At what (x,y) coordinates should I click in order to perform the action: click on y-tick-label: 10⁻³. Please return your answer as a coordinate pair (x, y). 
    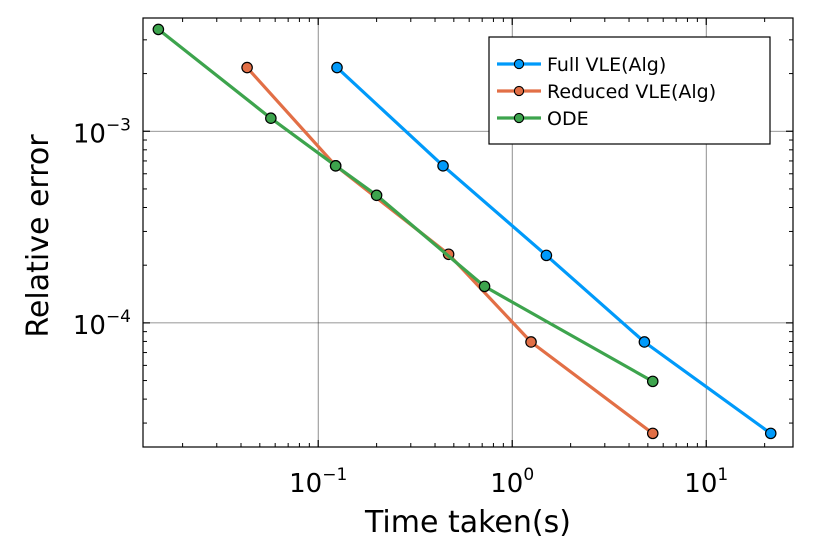
    Looking at the image, I should click on (102, 132).